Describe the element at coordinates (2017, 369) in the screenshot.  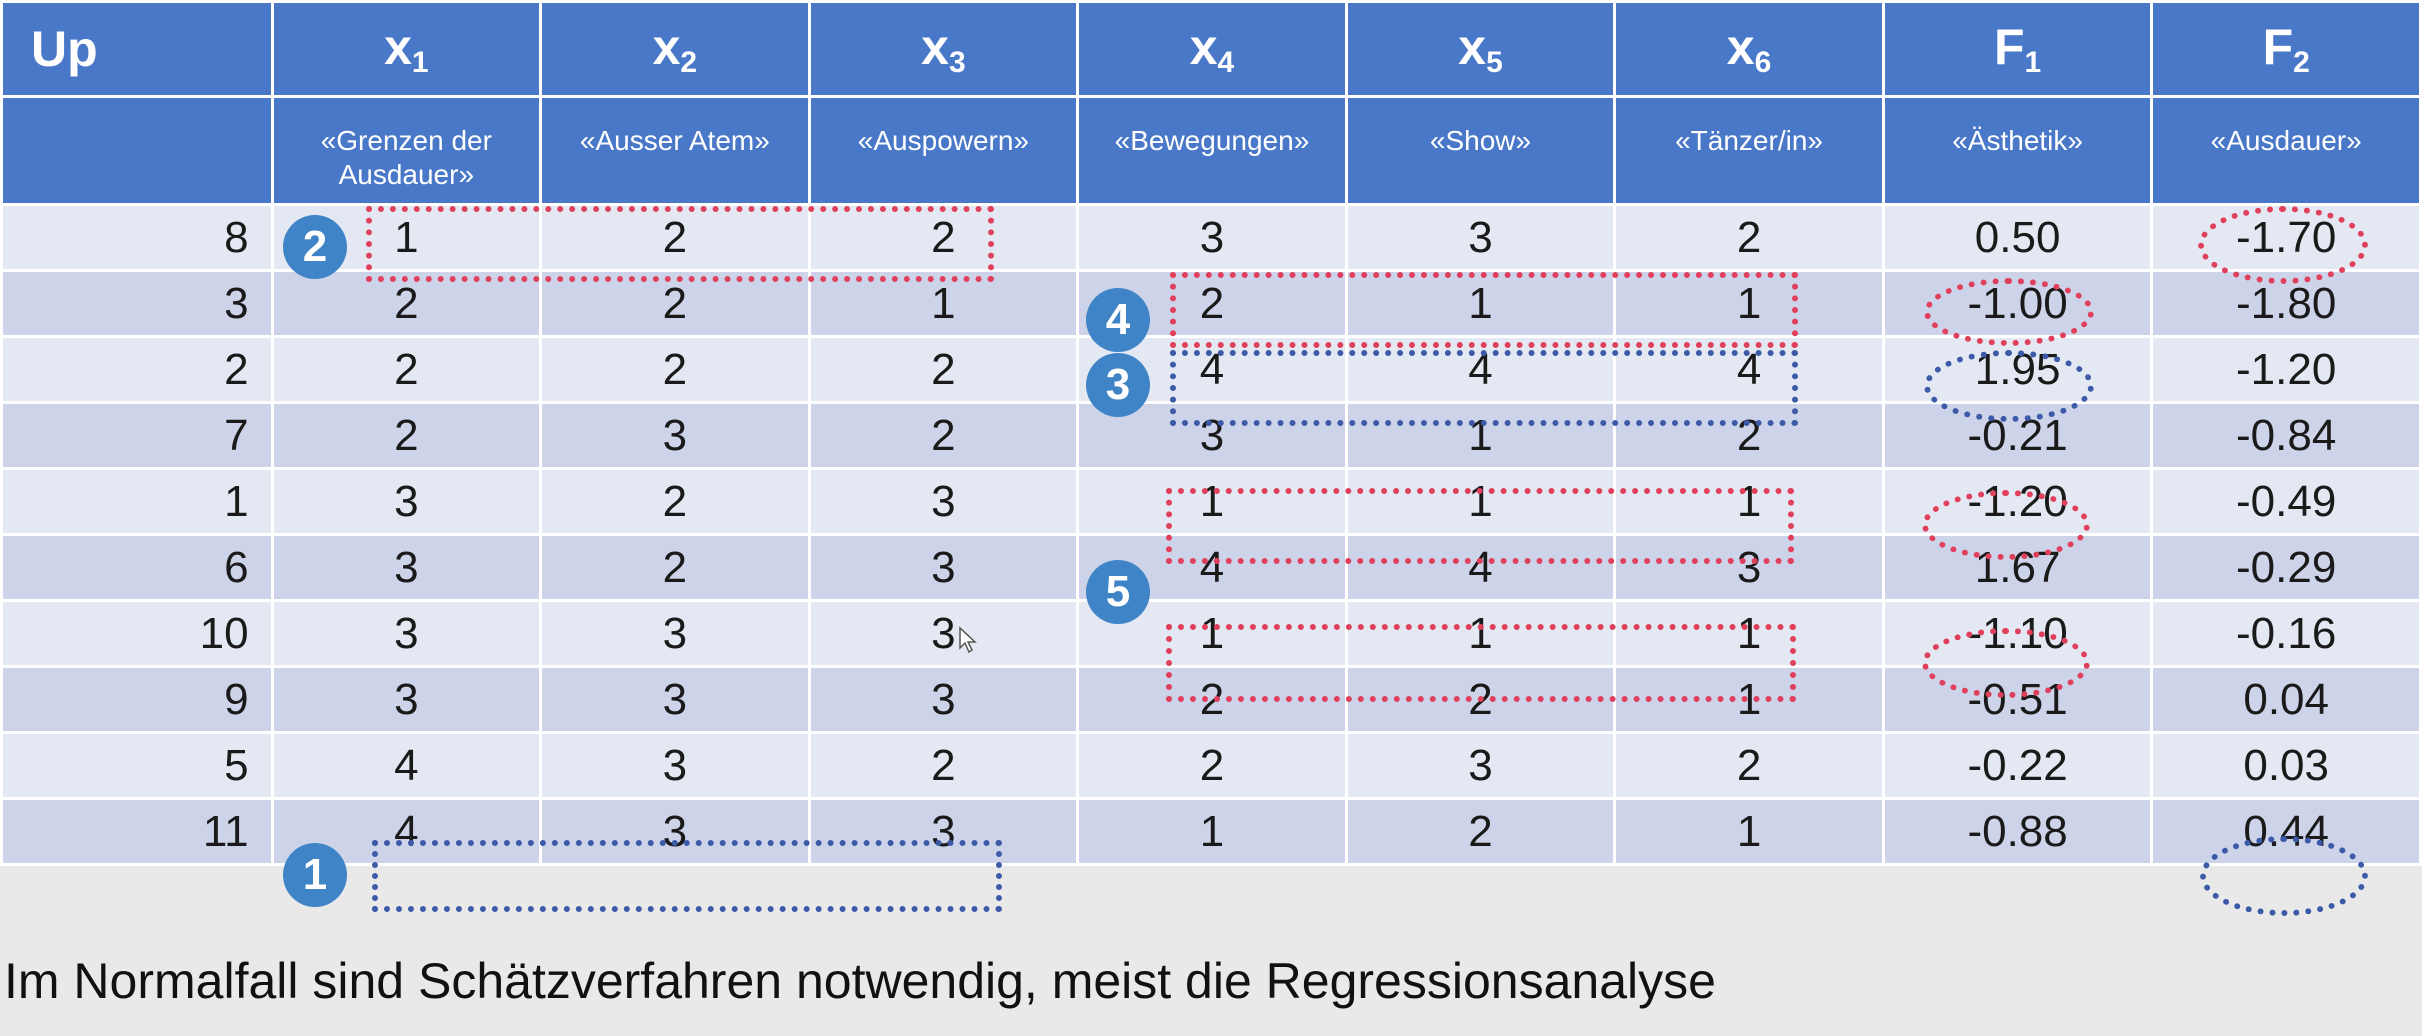
I see `cell-f1: 1.95` at that location.